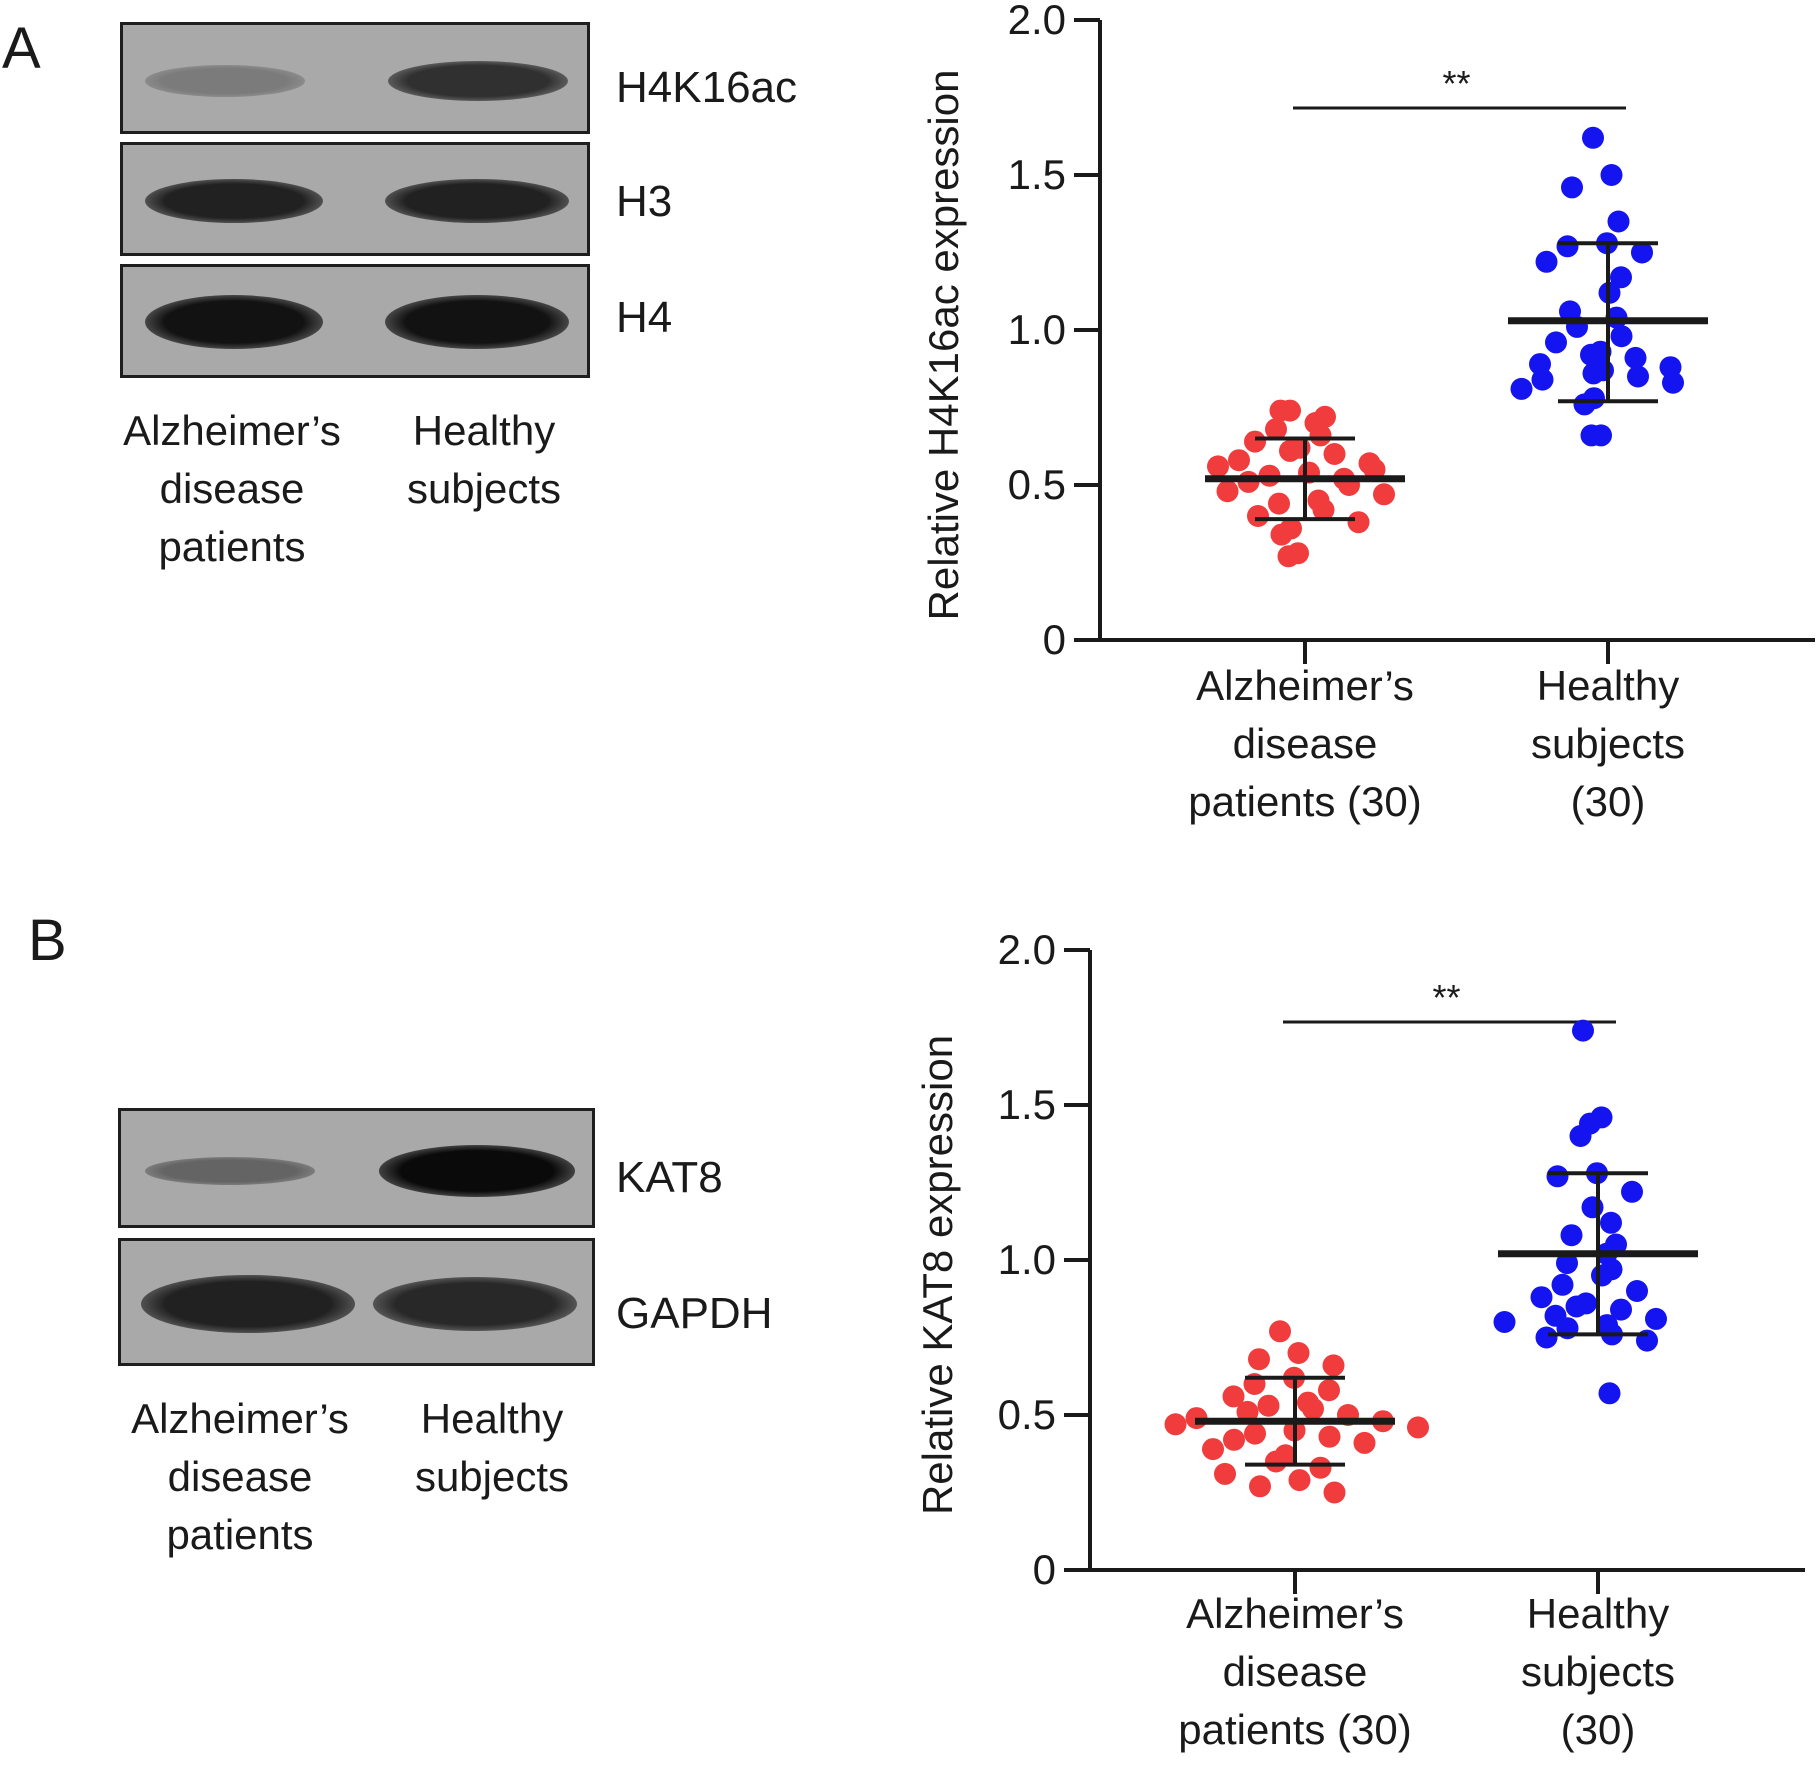  I want to click on lane-label-alzheimers: Alzheimer’s disease patients, so click(232, 489).